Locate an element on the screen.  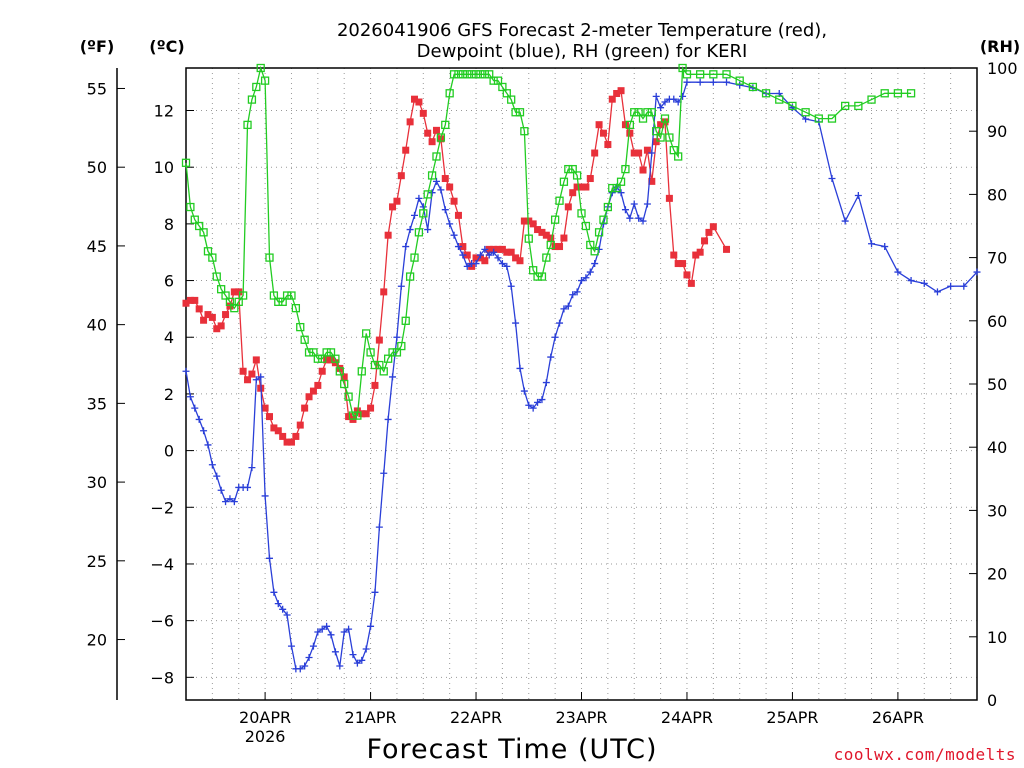
x-tick-label: 23APR is located at coordinates (581, 717).